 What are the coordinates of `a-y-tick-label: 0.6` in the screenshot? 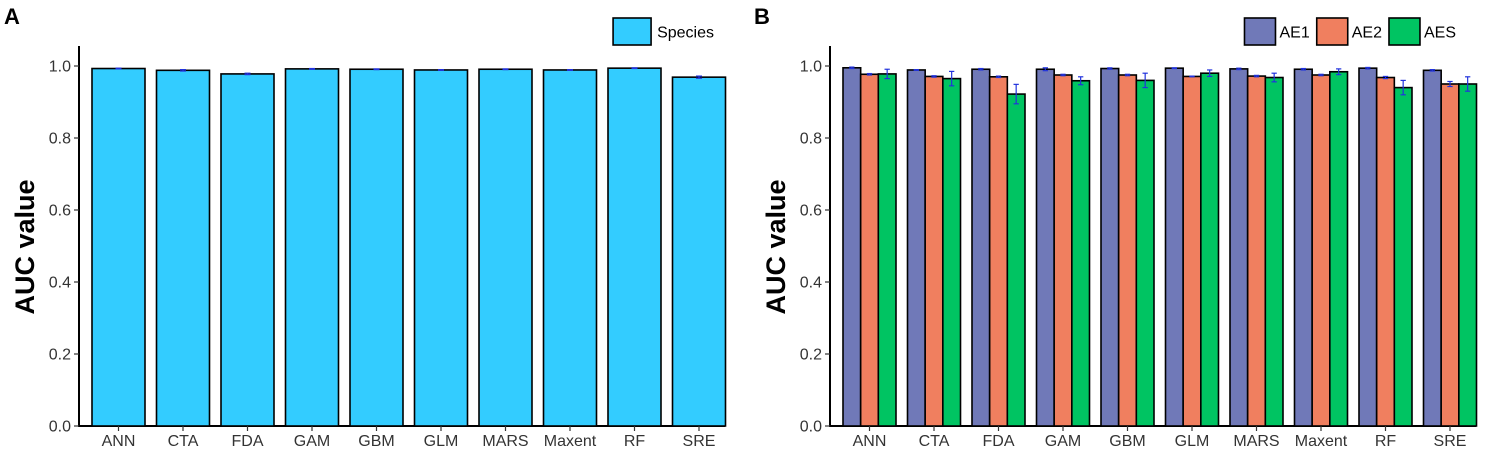 It's located at (60, 211).